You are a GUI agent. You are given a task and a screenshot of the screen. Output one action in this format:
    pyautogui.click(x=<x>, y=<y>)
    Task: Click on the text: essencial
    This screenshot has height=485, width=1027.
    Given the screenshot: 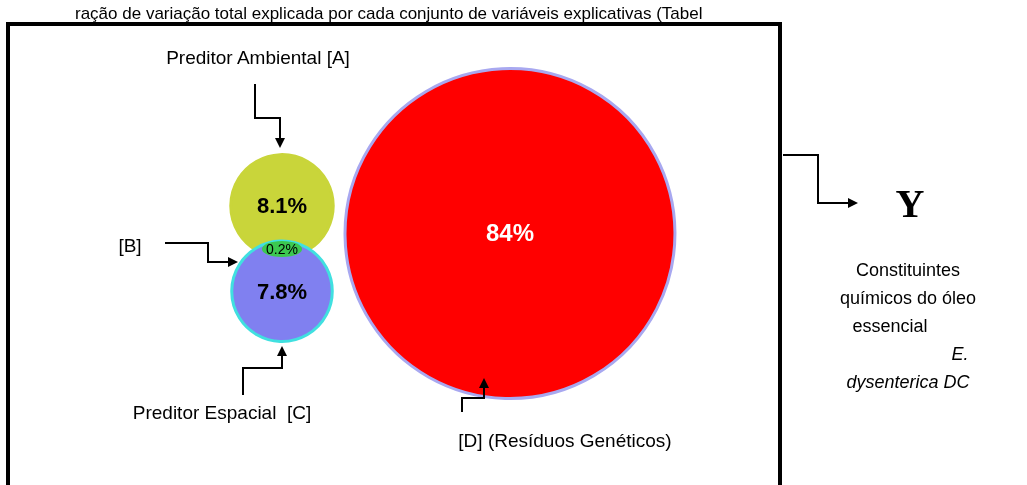 What is the action you would take?
    pyautogui.click(x=890, y=326)
    